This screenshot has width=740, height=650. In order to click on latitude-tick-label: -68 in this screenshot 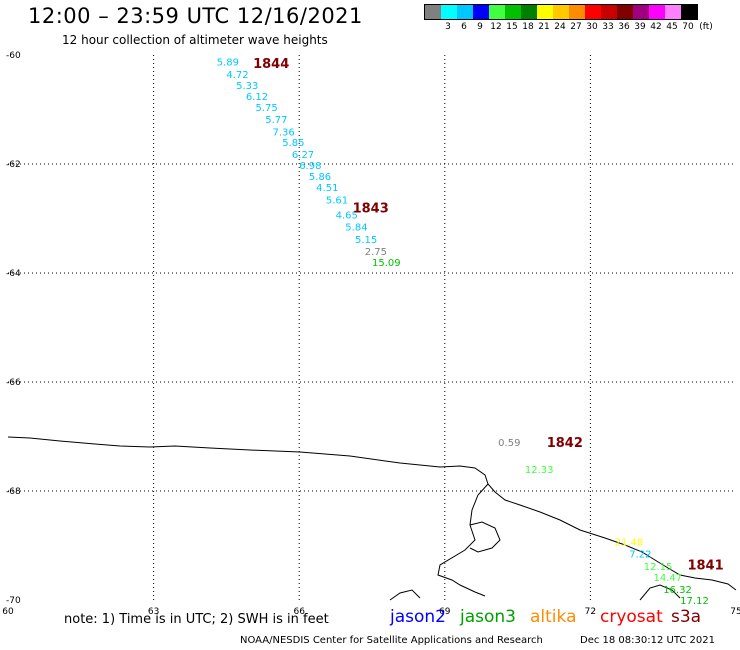, I will do `click(13, 492)`.